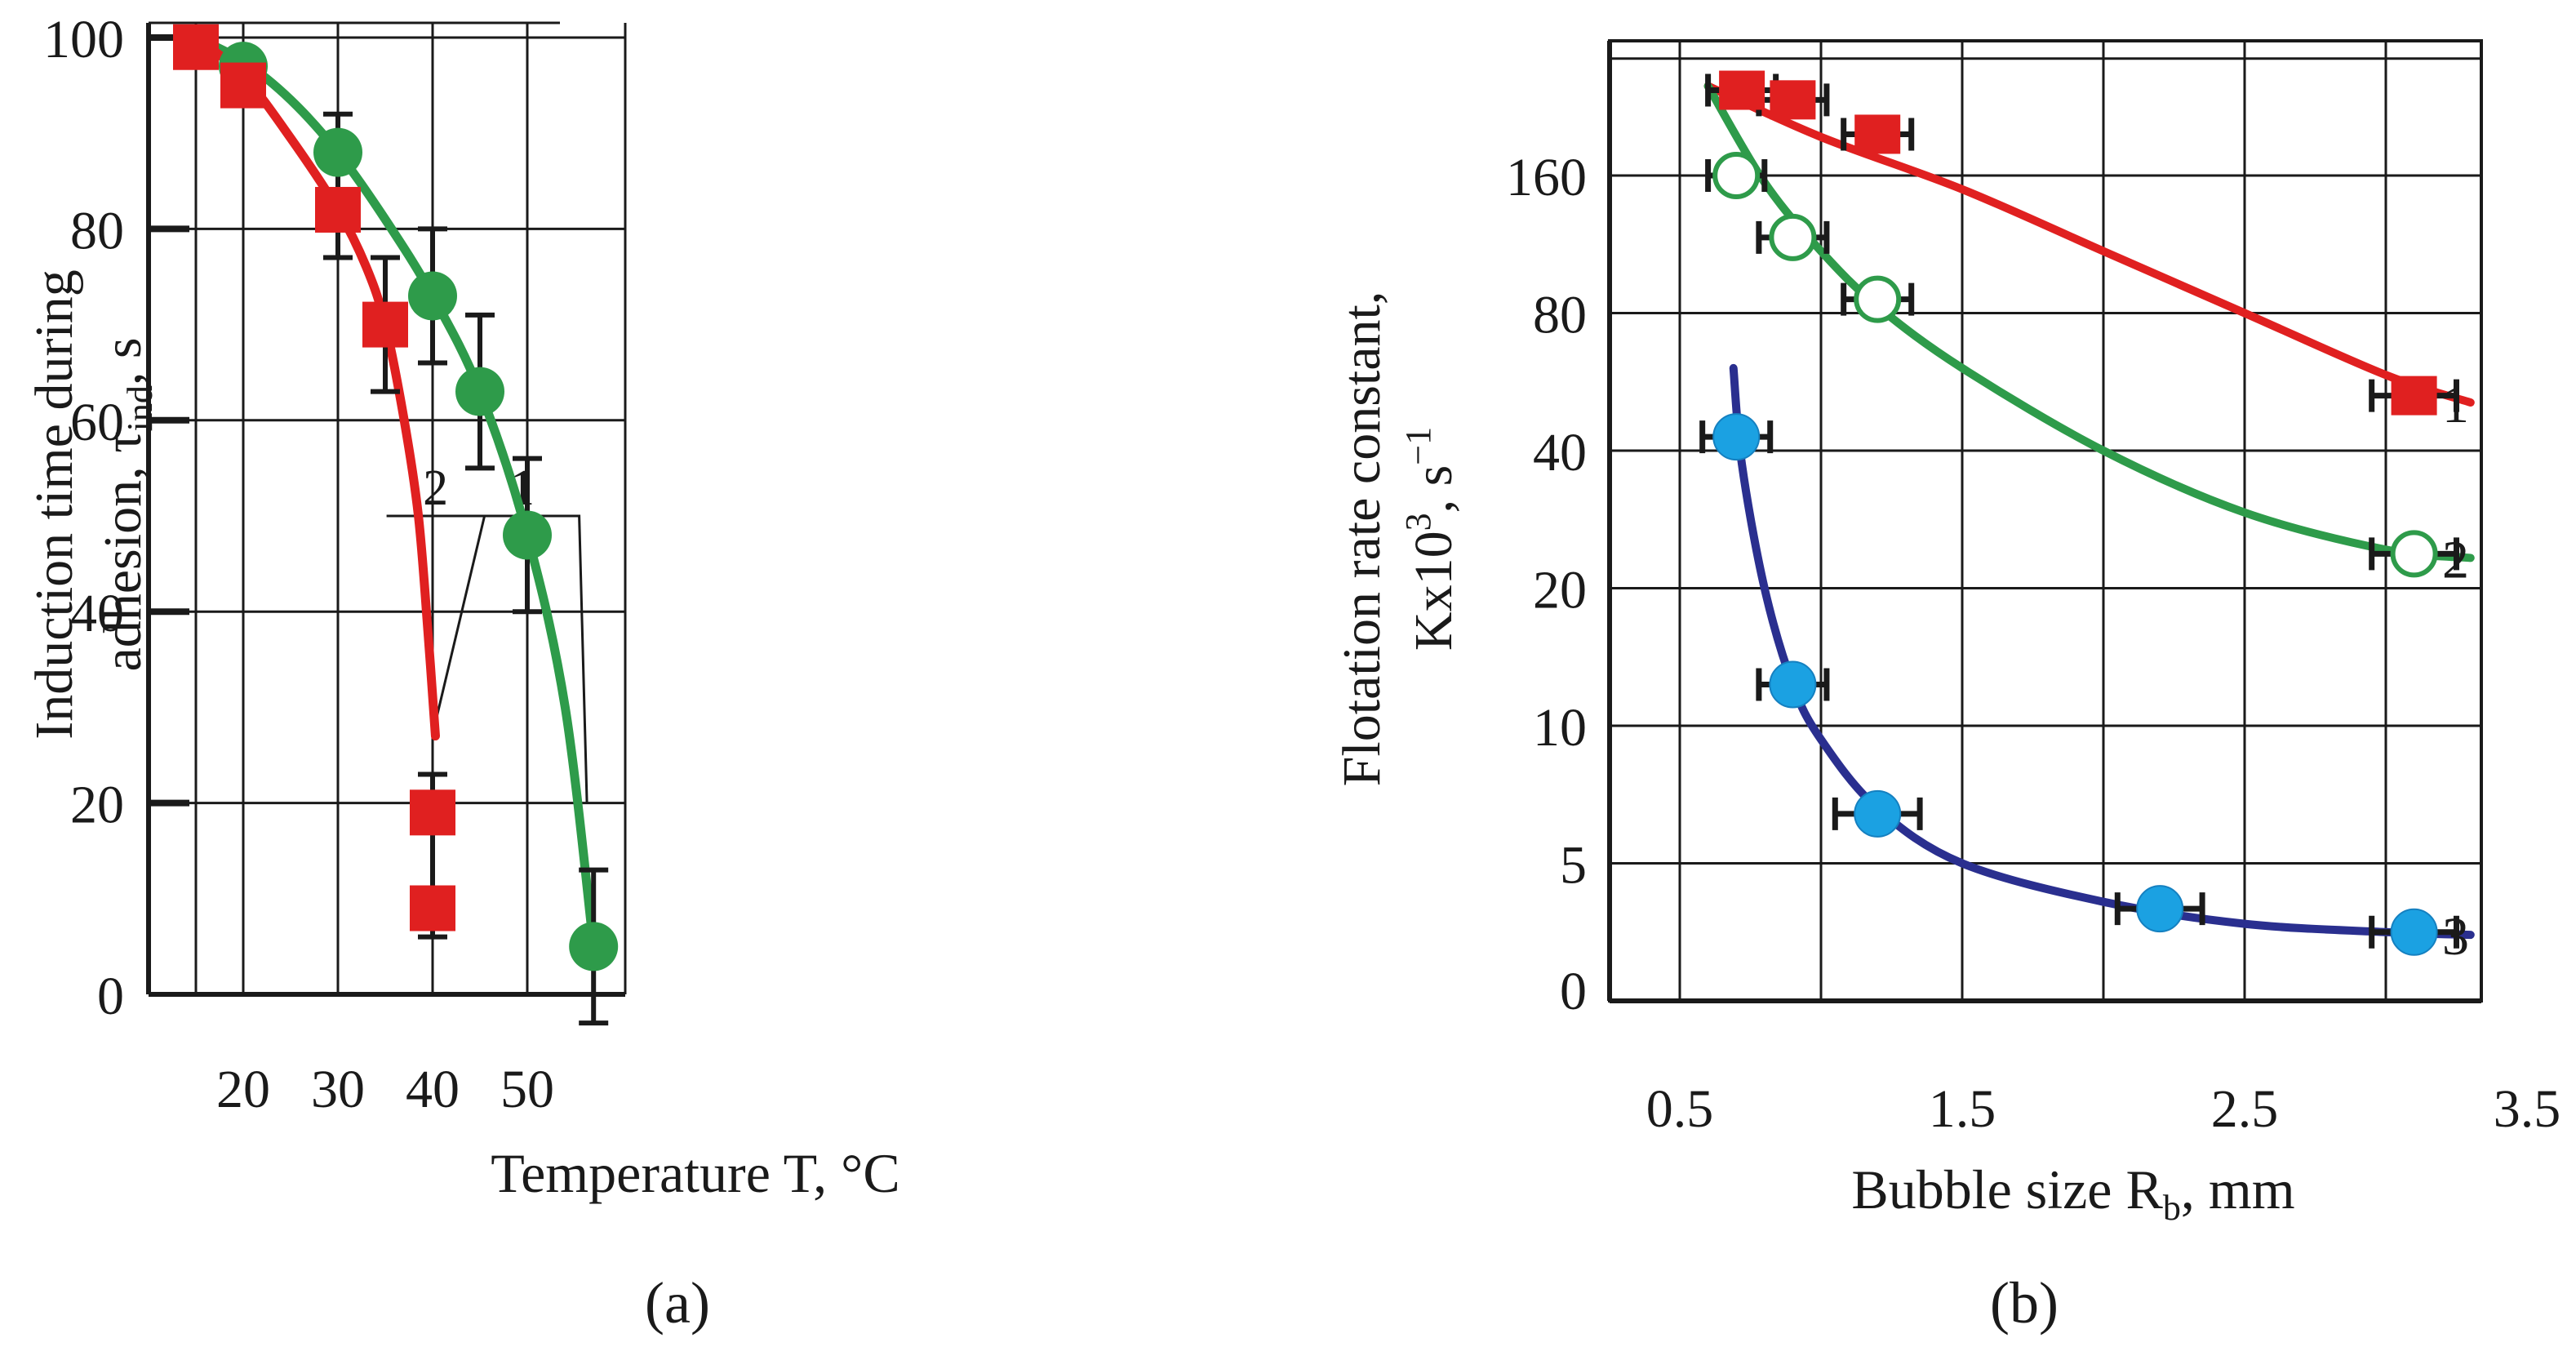 The height and width of the screenshot is (1356, 2576). I want to click on a-x-tick-label: 40, so click(433, 1089).